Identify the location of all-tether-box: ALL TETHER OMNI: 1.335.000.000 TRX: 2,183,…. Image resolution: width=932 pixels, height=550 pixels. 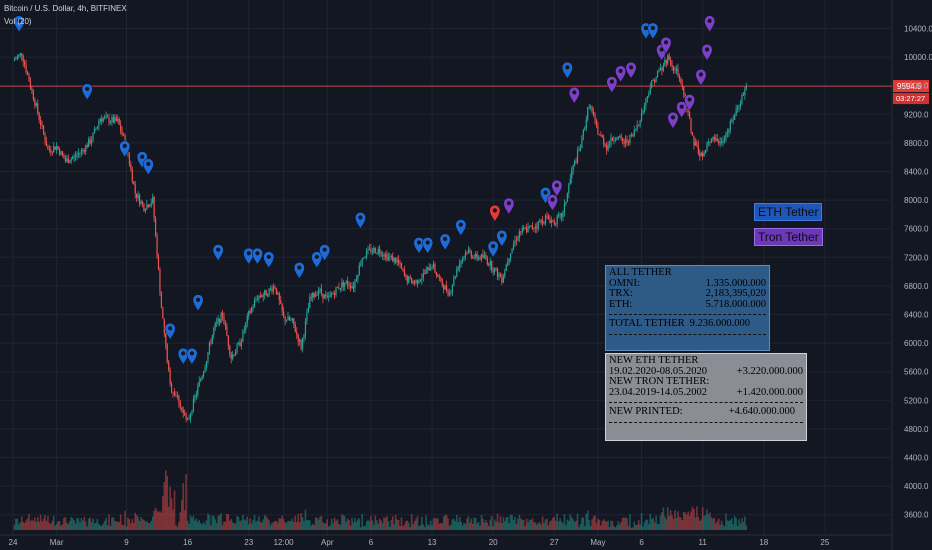
(687, 308).